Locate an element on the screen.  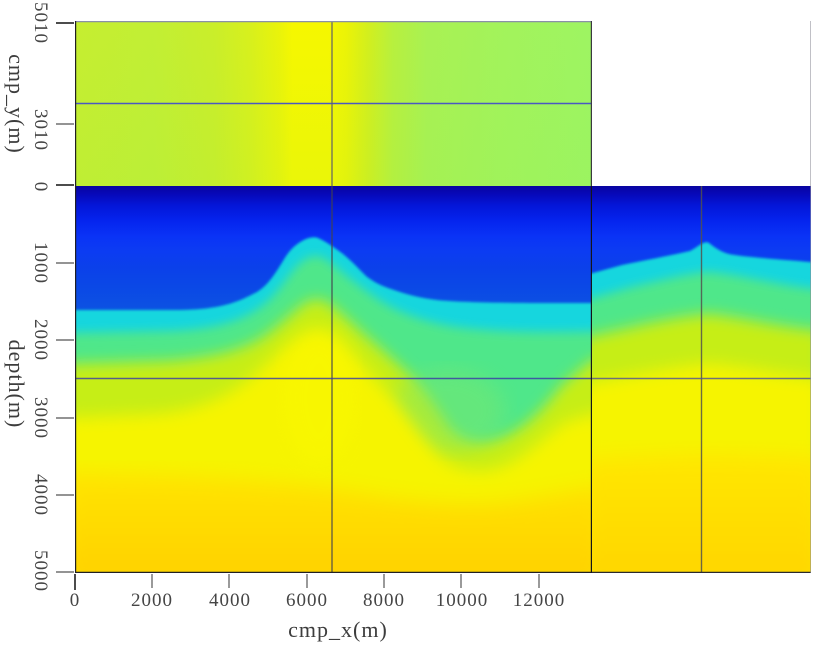
depth-tick-2000 is located at coordinates (65, 340).